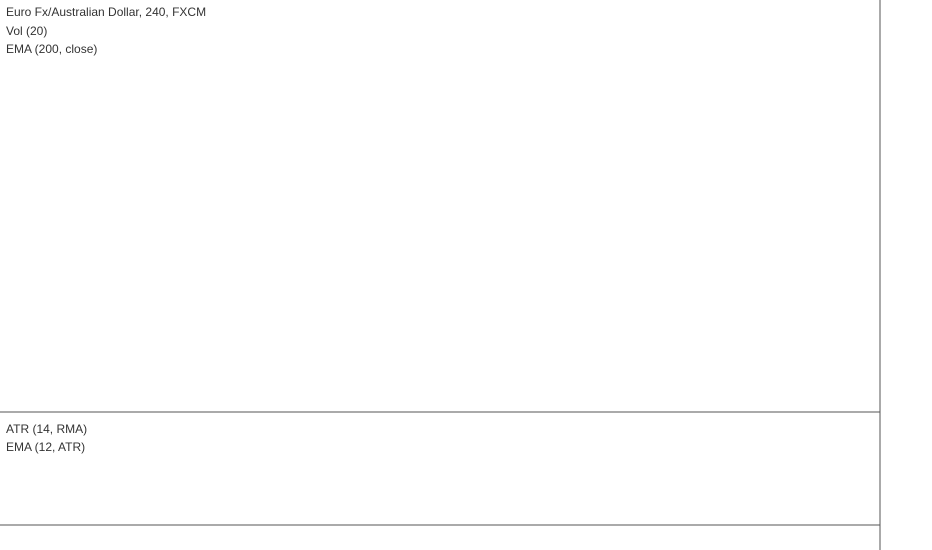 The width and height of the screenshot is (932, 550). Describe the element at coordinates (51, 49) in the screenshot. I see `legend-entry: EMA (200, close)` at that location.